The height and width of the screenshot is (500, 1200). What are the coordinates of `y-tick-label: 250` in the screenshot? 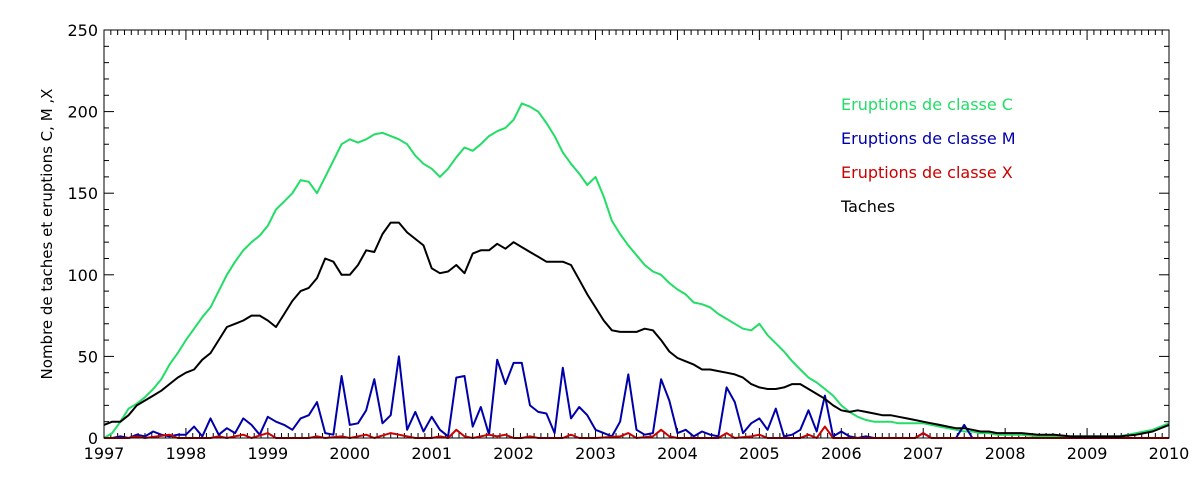 It's located at (82, 30).